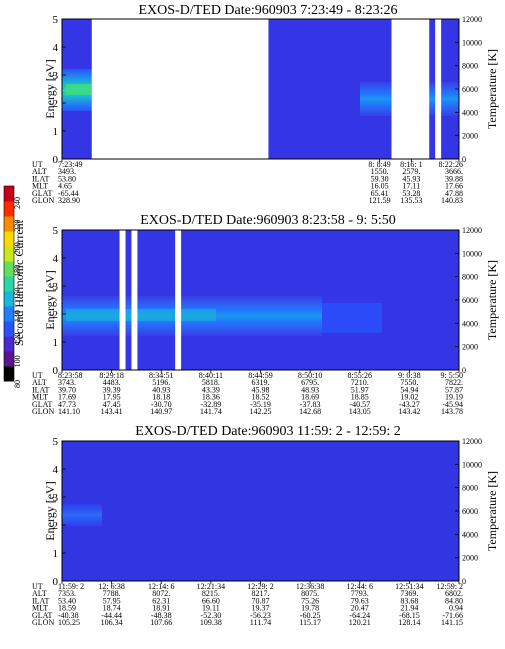 Image resolution: width=505 pixels, height=649 pixels. I want to click on ephemeris-value: 12:29: 2, so click(260, 586).